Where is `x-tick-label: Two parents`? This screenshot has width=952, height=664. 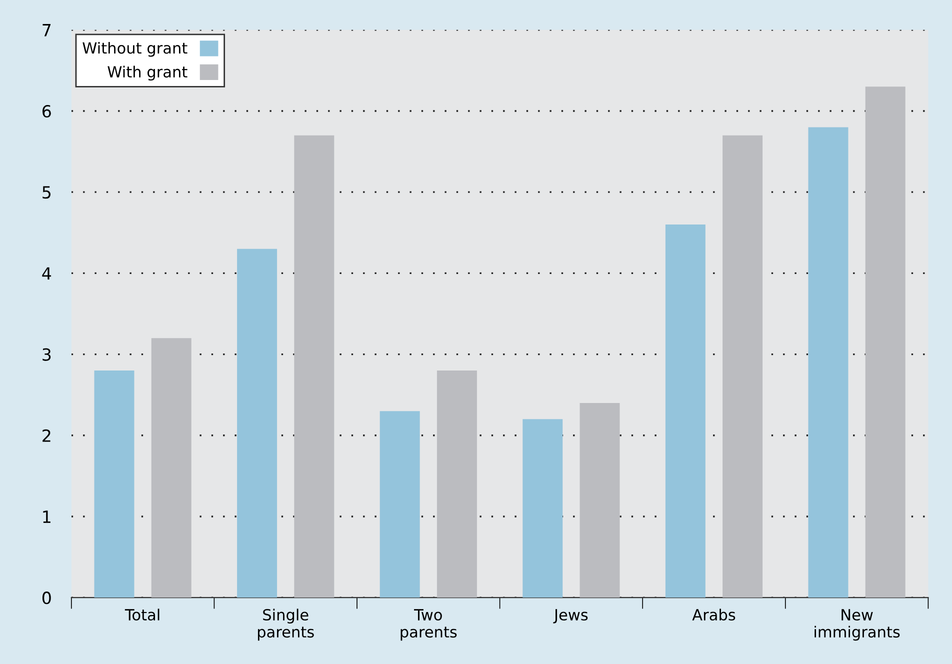
x-tick-label: Two parents is located at coordinates (428, 625).